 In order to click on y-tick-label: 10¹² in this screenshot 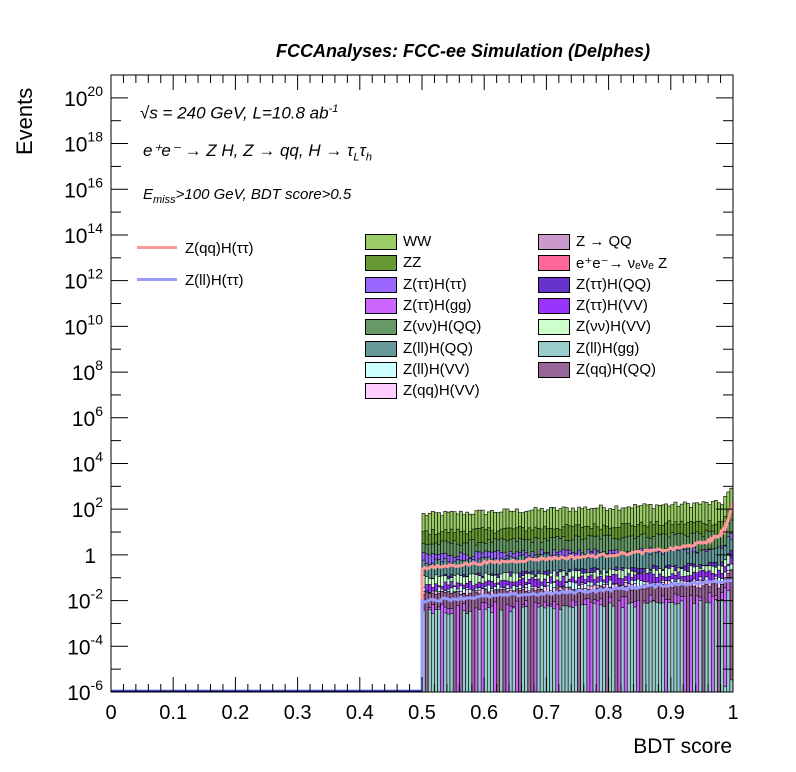, I will do `click(83, 280)`.